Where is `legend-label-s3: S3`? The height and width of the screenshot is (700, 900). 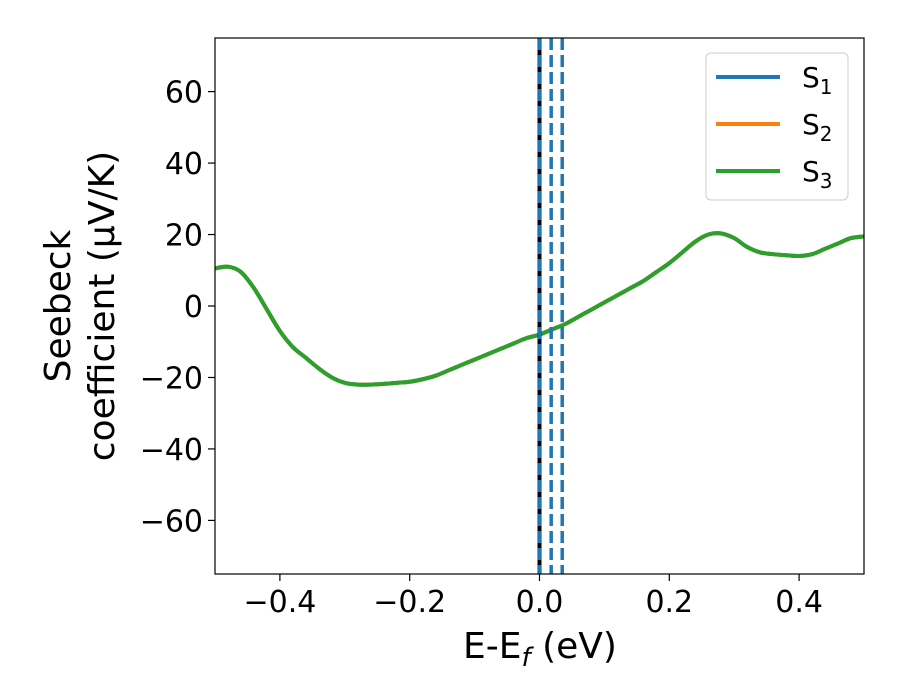
legend-label-s3: S3 is located at coordinates (817, 174).